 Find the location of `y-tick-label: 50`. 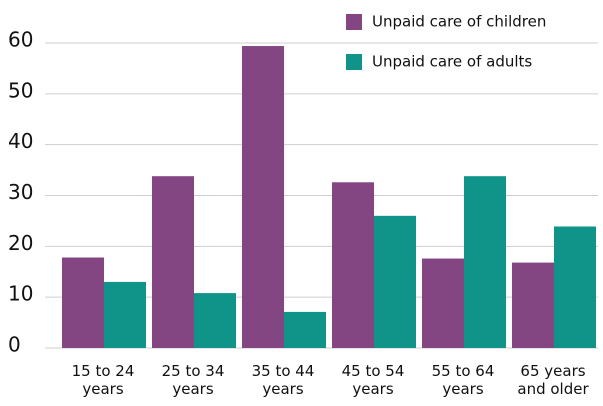

y-tick-label: 50 is located at coordinates (20, 90).